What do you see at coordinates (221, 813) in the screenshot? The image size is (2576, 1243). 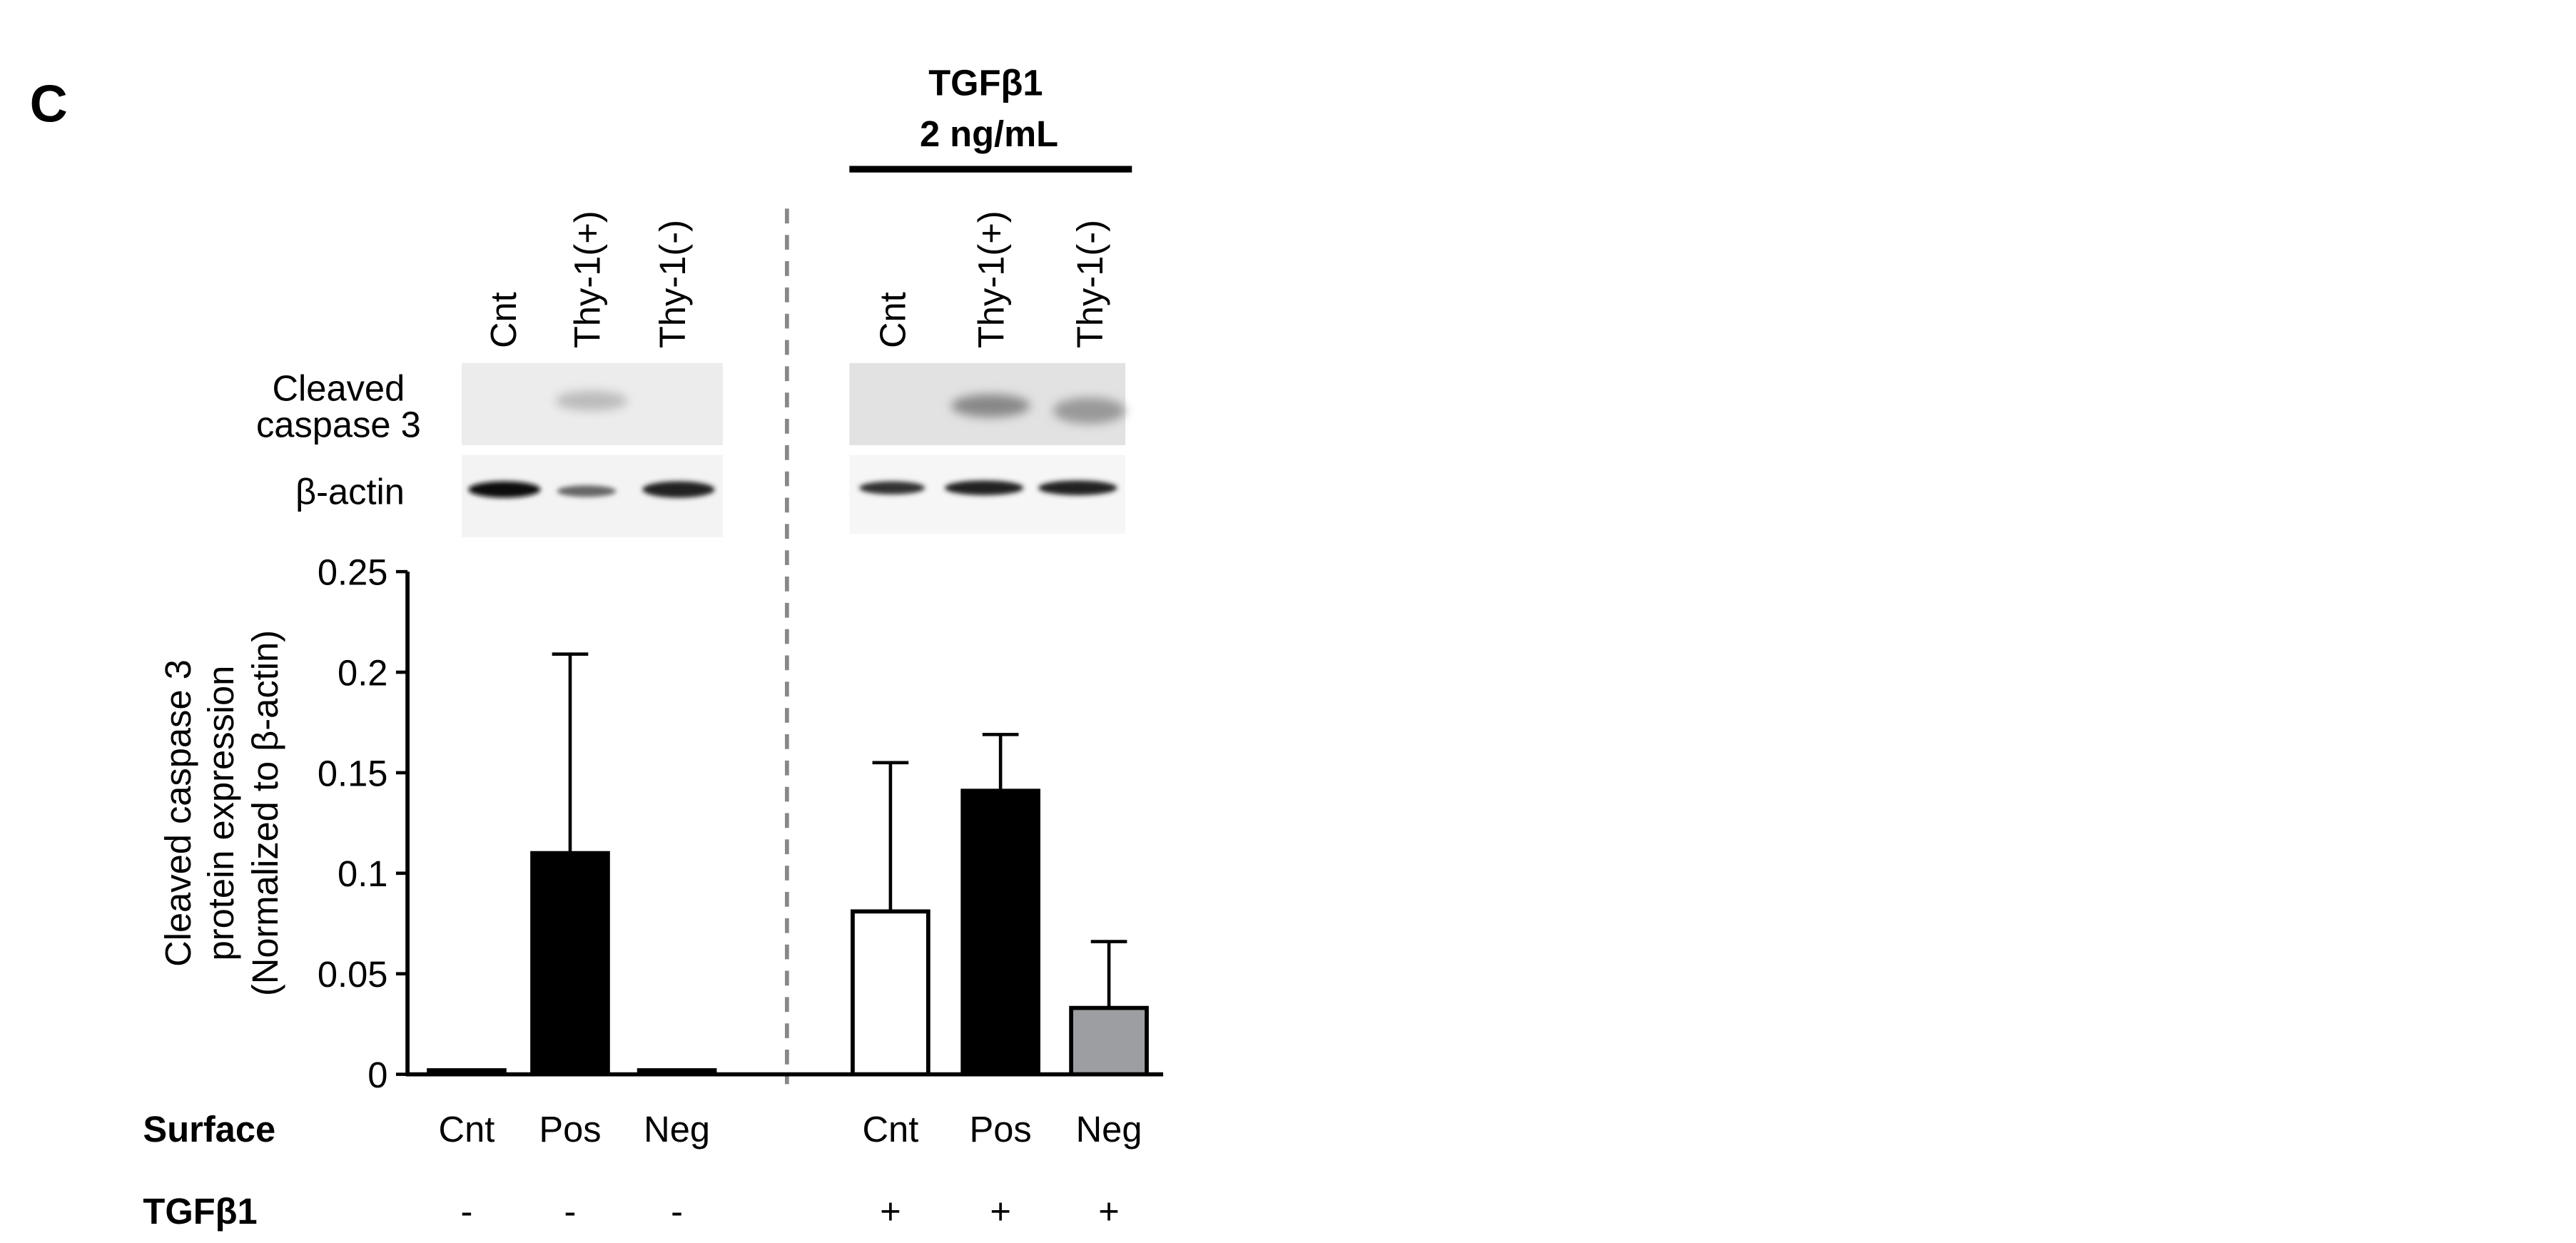 I see `y-axis-title: protein expression` at bounding box center [221, 813].